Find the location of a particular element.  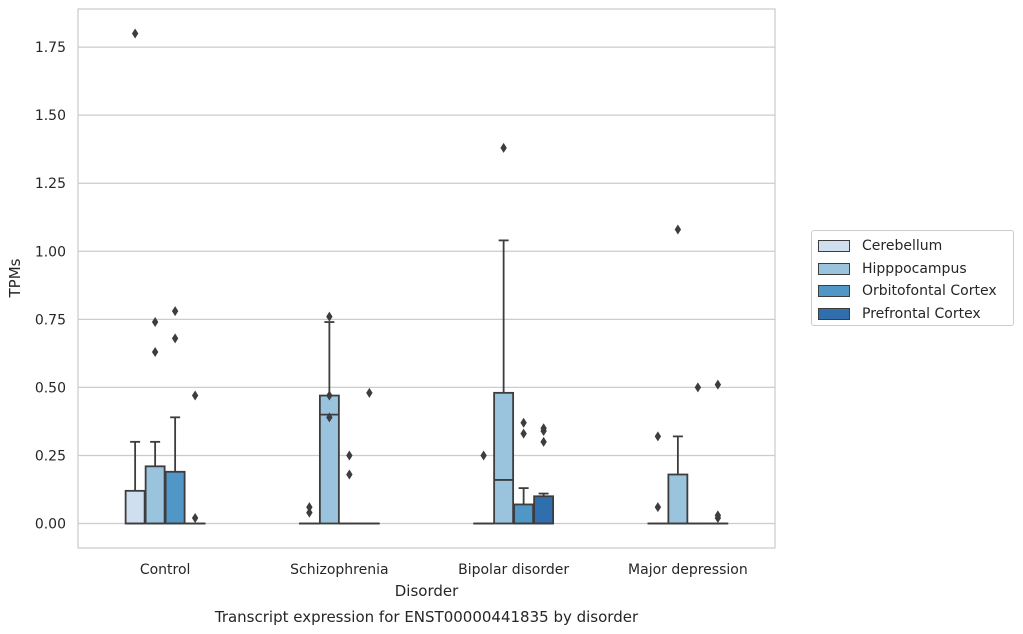

legend-item: Prefrontal Cortex is located at coordinates (915, 314).